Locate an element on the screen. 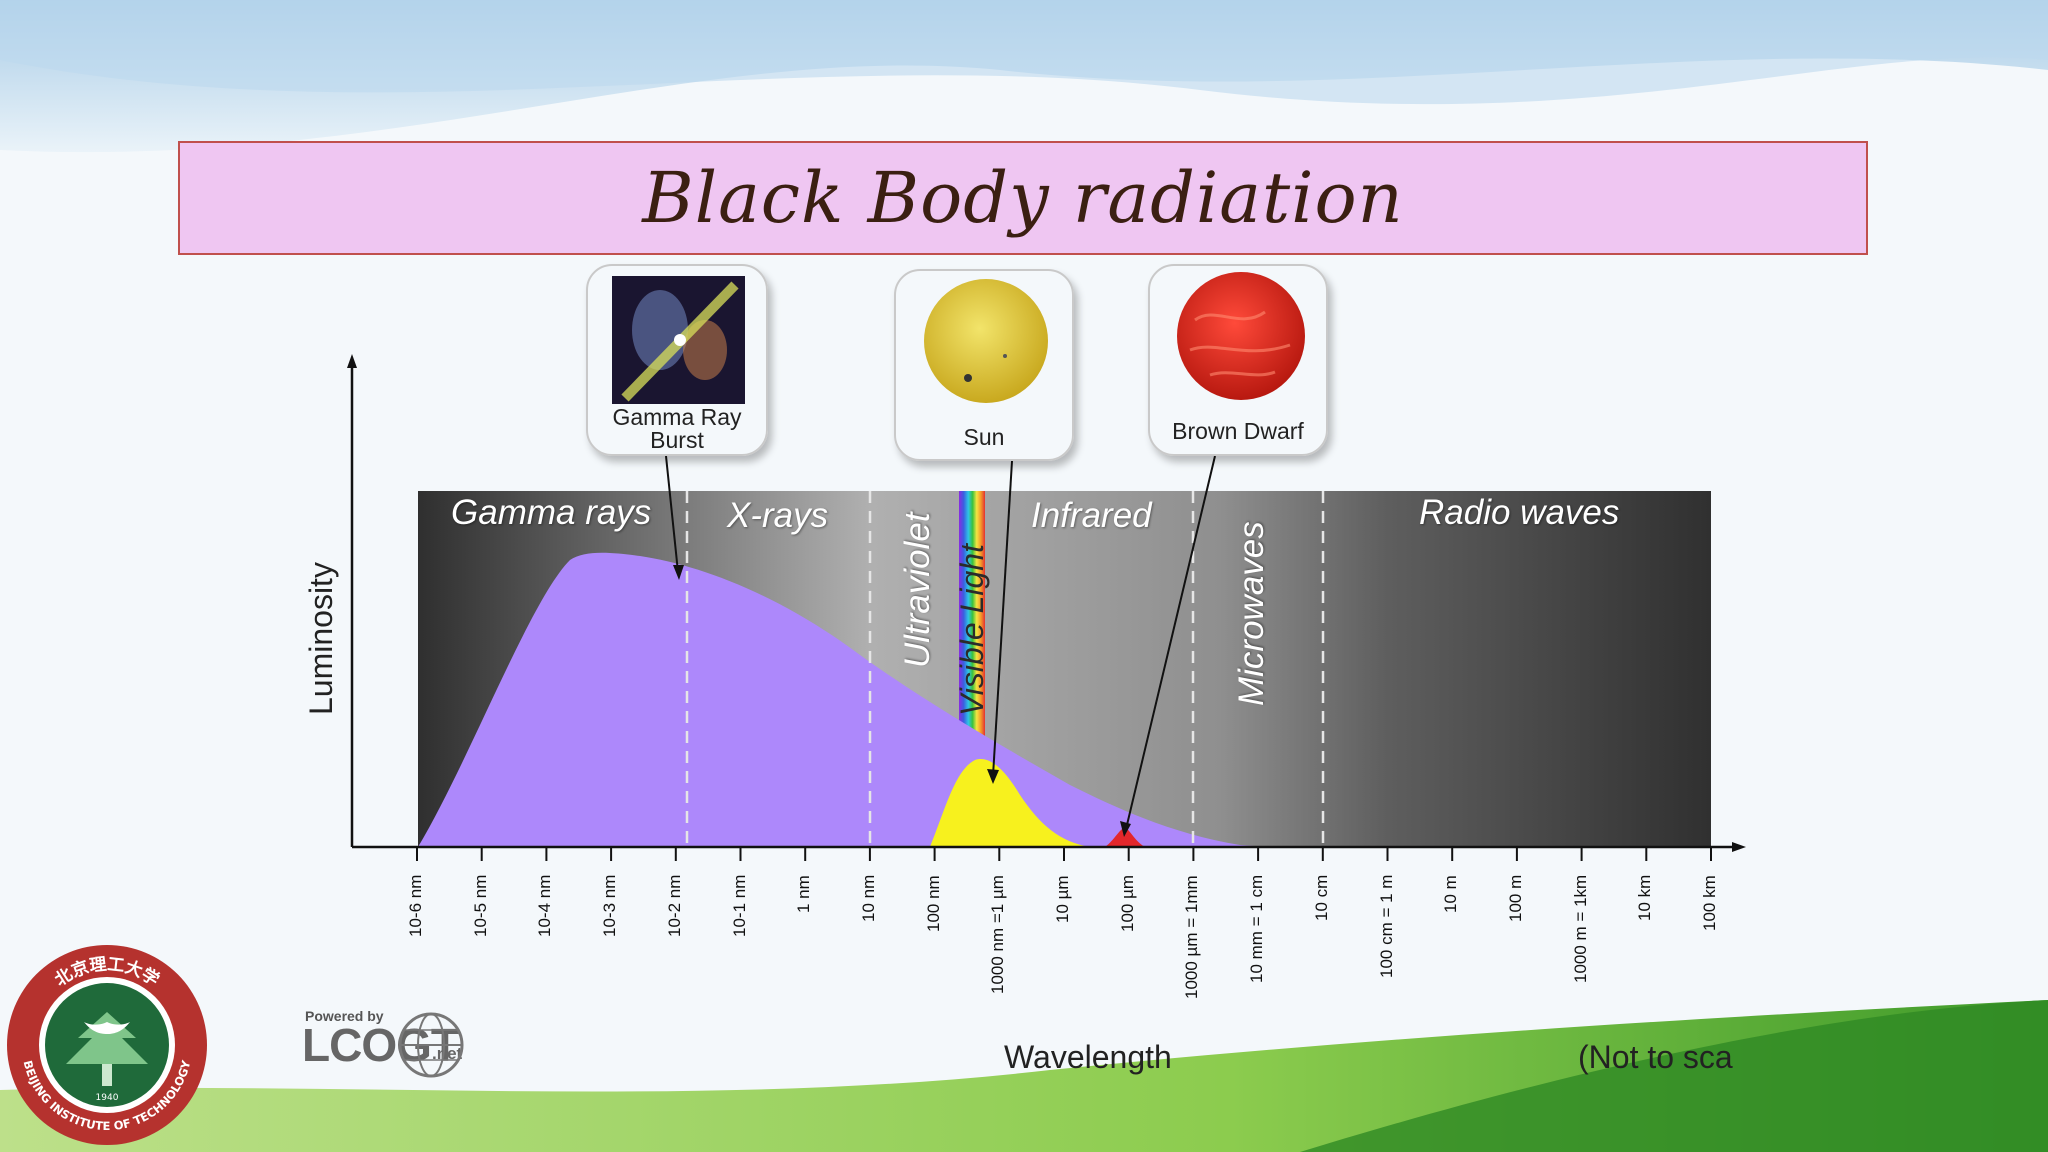  x-tick-label: 10-5 nm is located at coordinates (480, 905).